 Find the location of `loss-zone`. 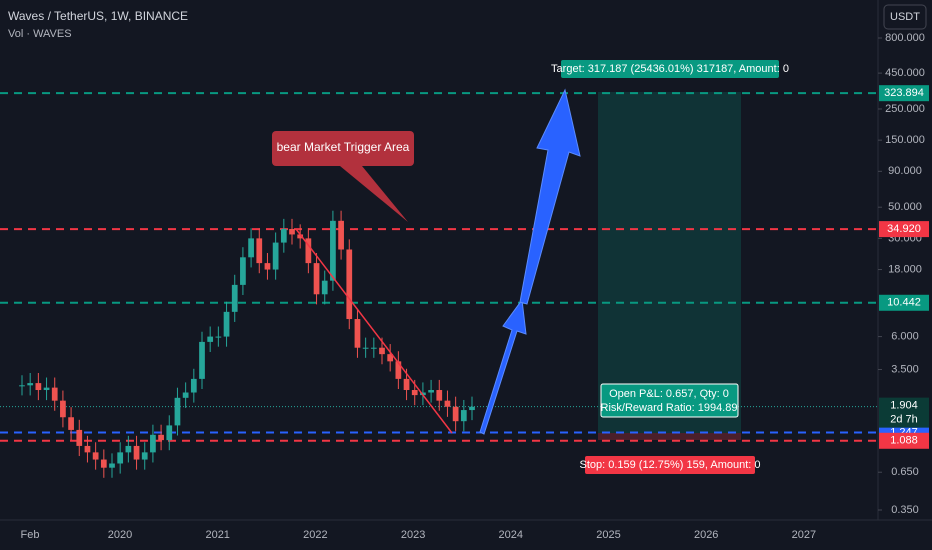

loss-zone is located at coordinates (669, 436).